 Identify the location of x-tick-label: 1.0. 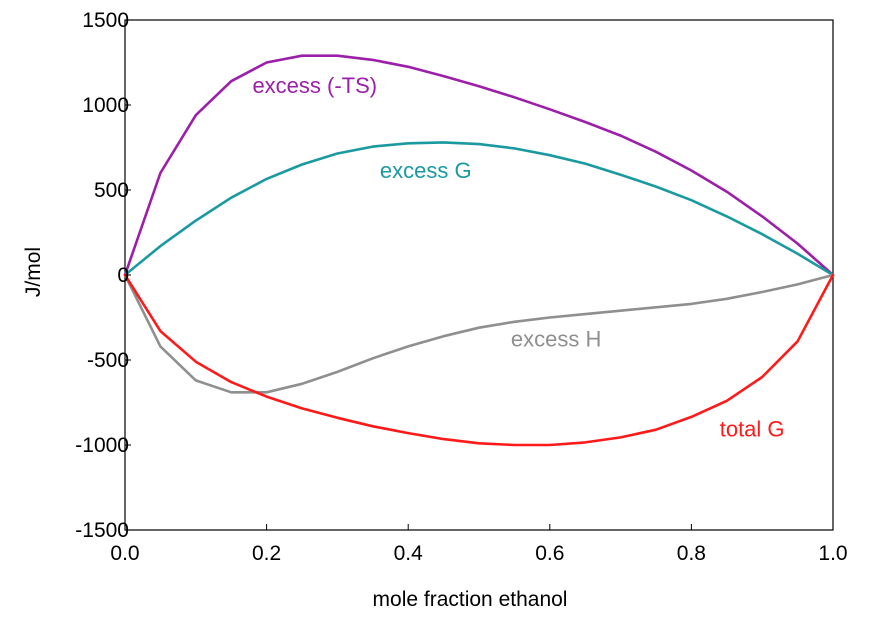
(832, 553).